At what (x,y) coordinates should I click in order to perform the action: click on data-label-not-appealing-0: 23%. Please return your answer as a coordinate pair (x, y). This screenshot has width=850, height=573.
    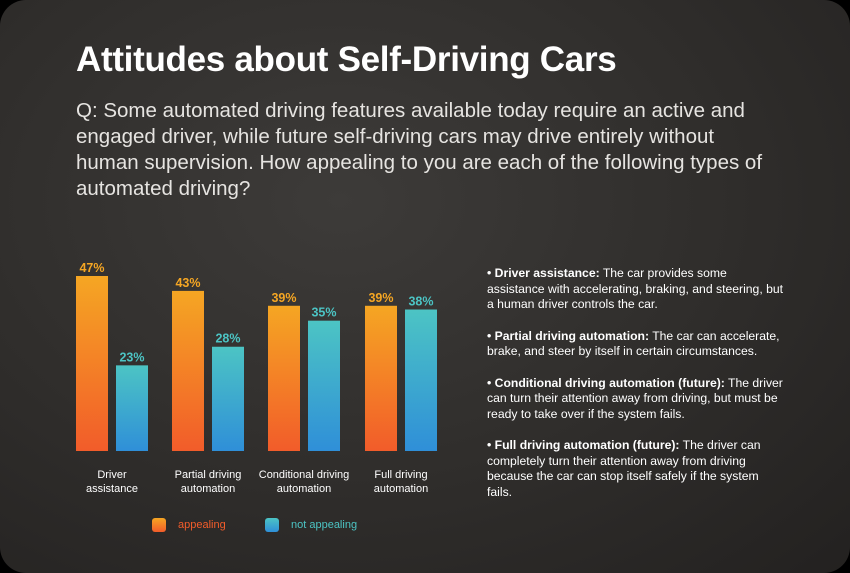
    Looking at the image, I should click on (131, 357).